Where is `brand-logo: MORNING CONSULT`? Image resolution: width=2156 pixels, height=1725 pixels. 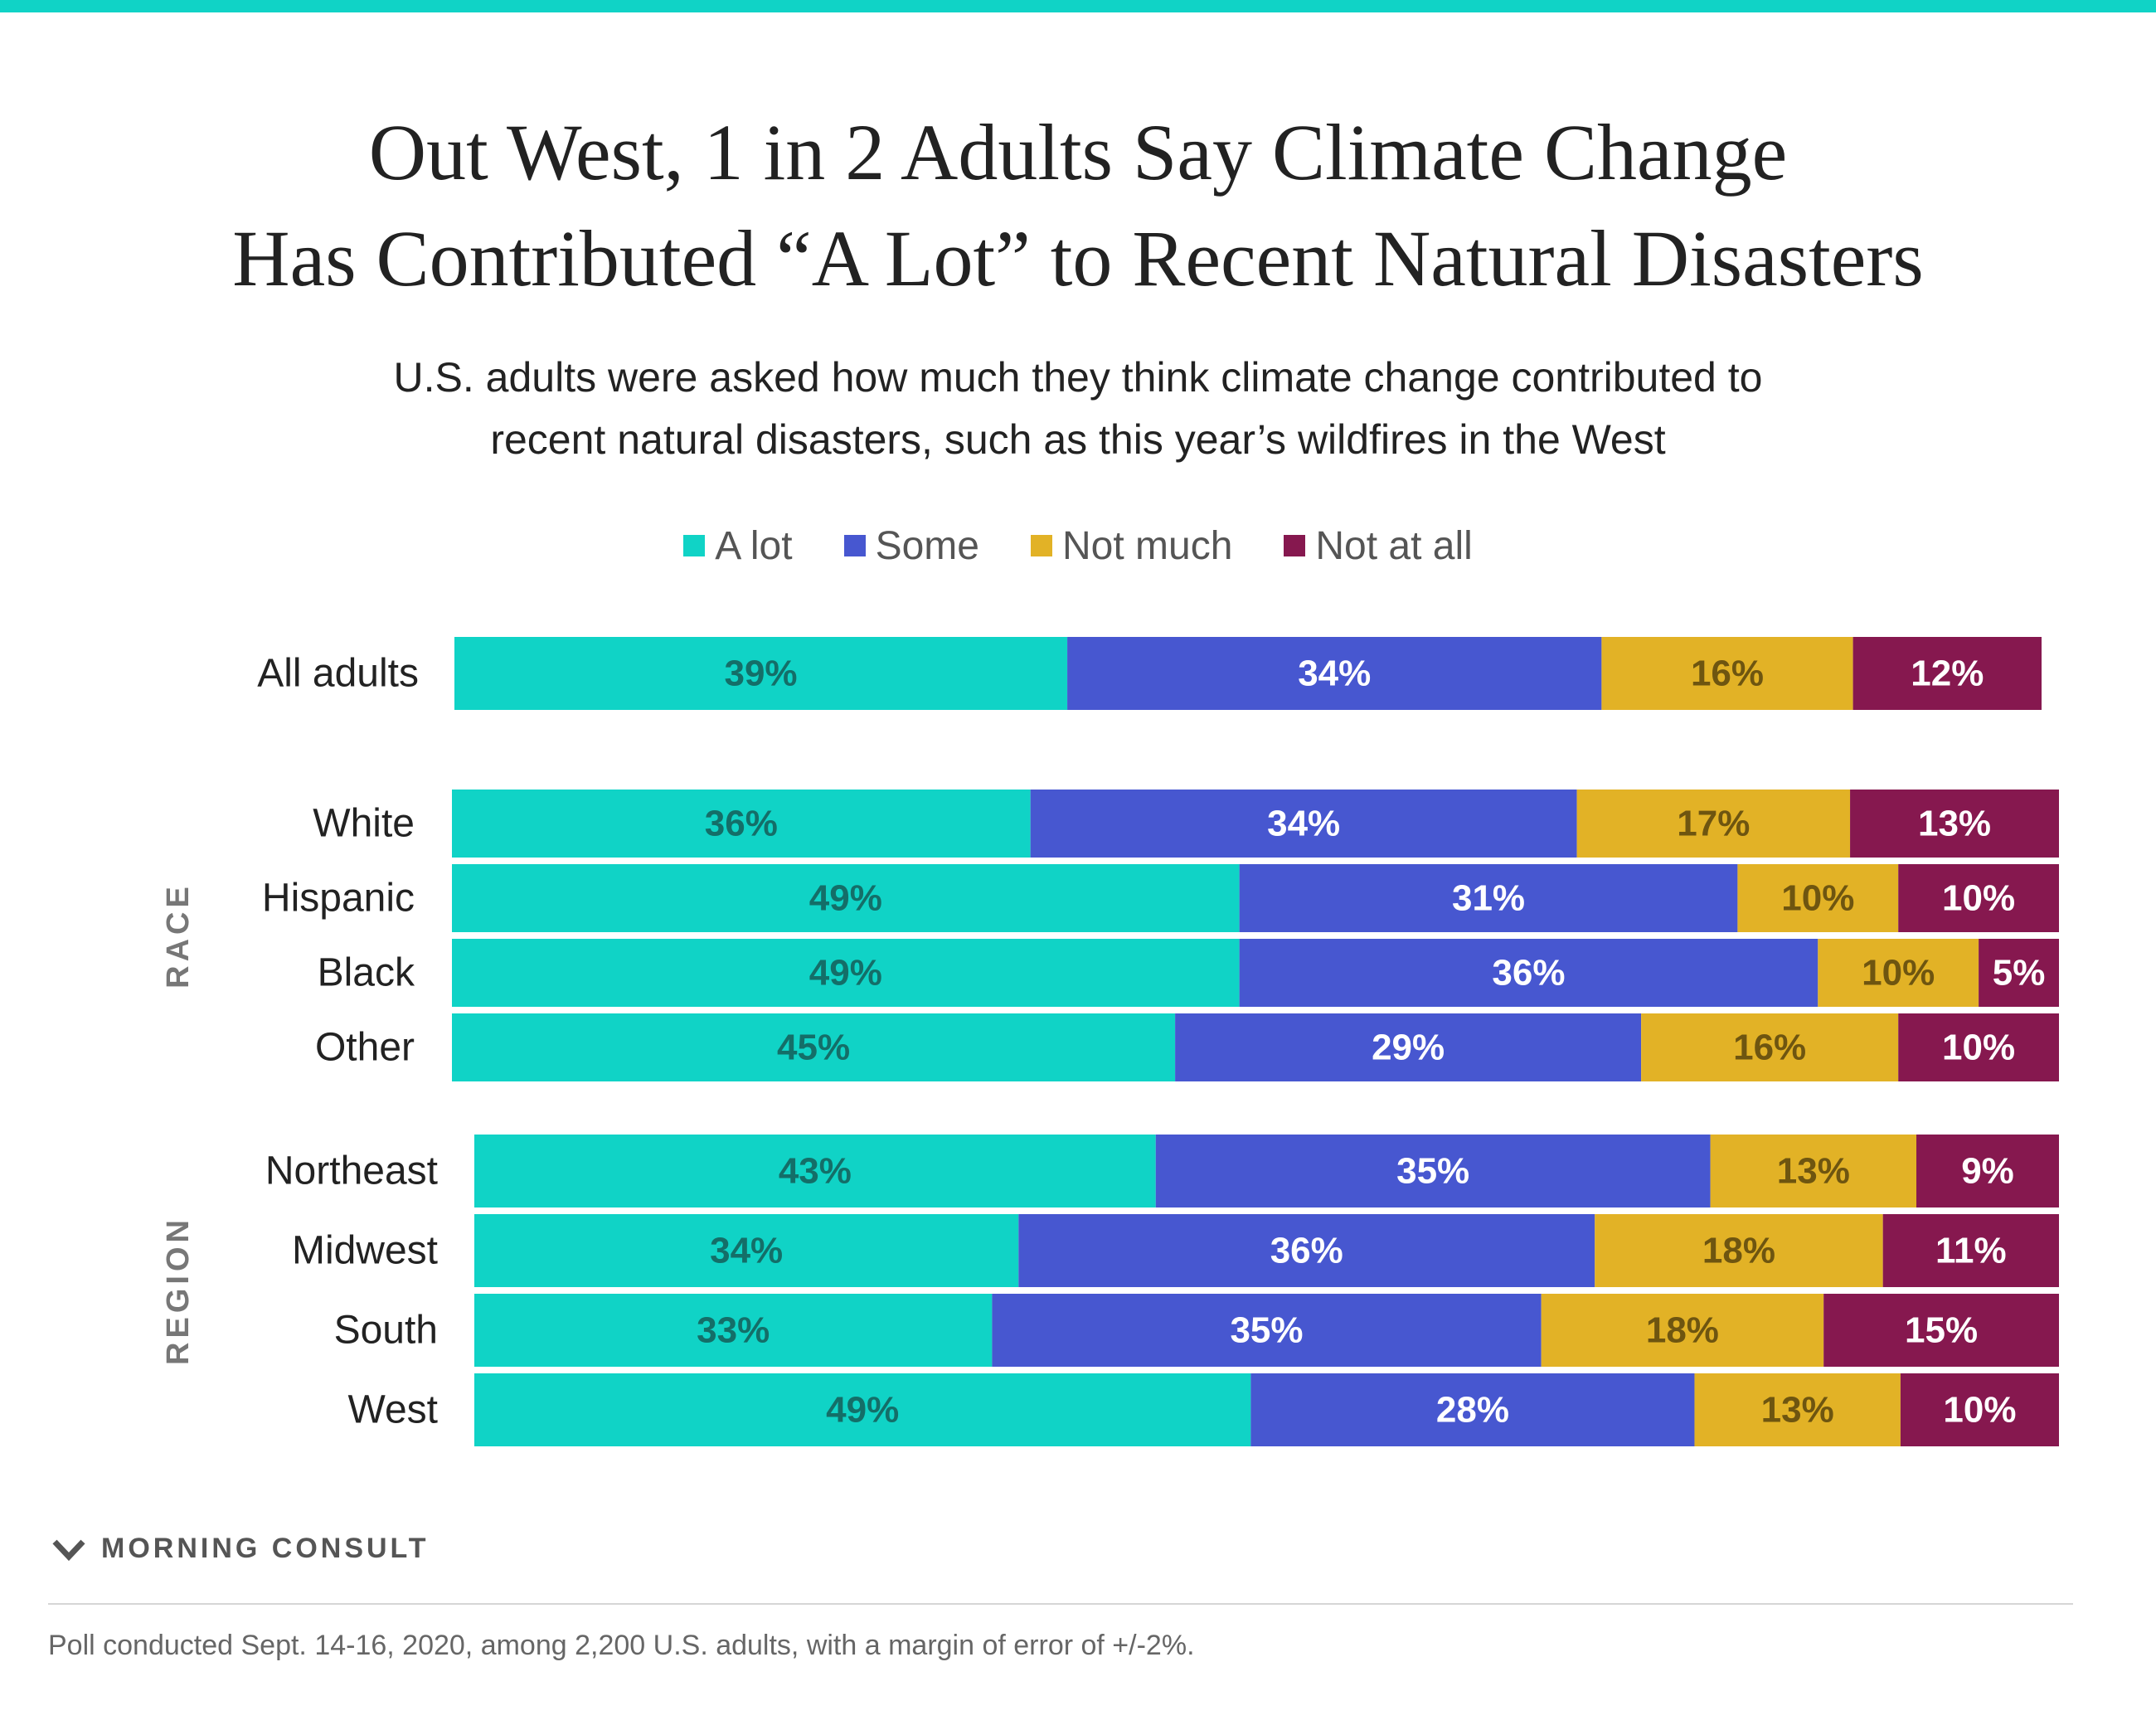 brand-logo: MORNING CONSULT is located at coordinates (240, 1549).